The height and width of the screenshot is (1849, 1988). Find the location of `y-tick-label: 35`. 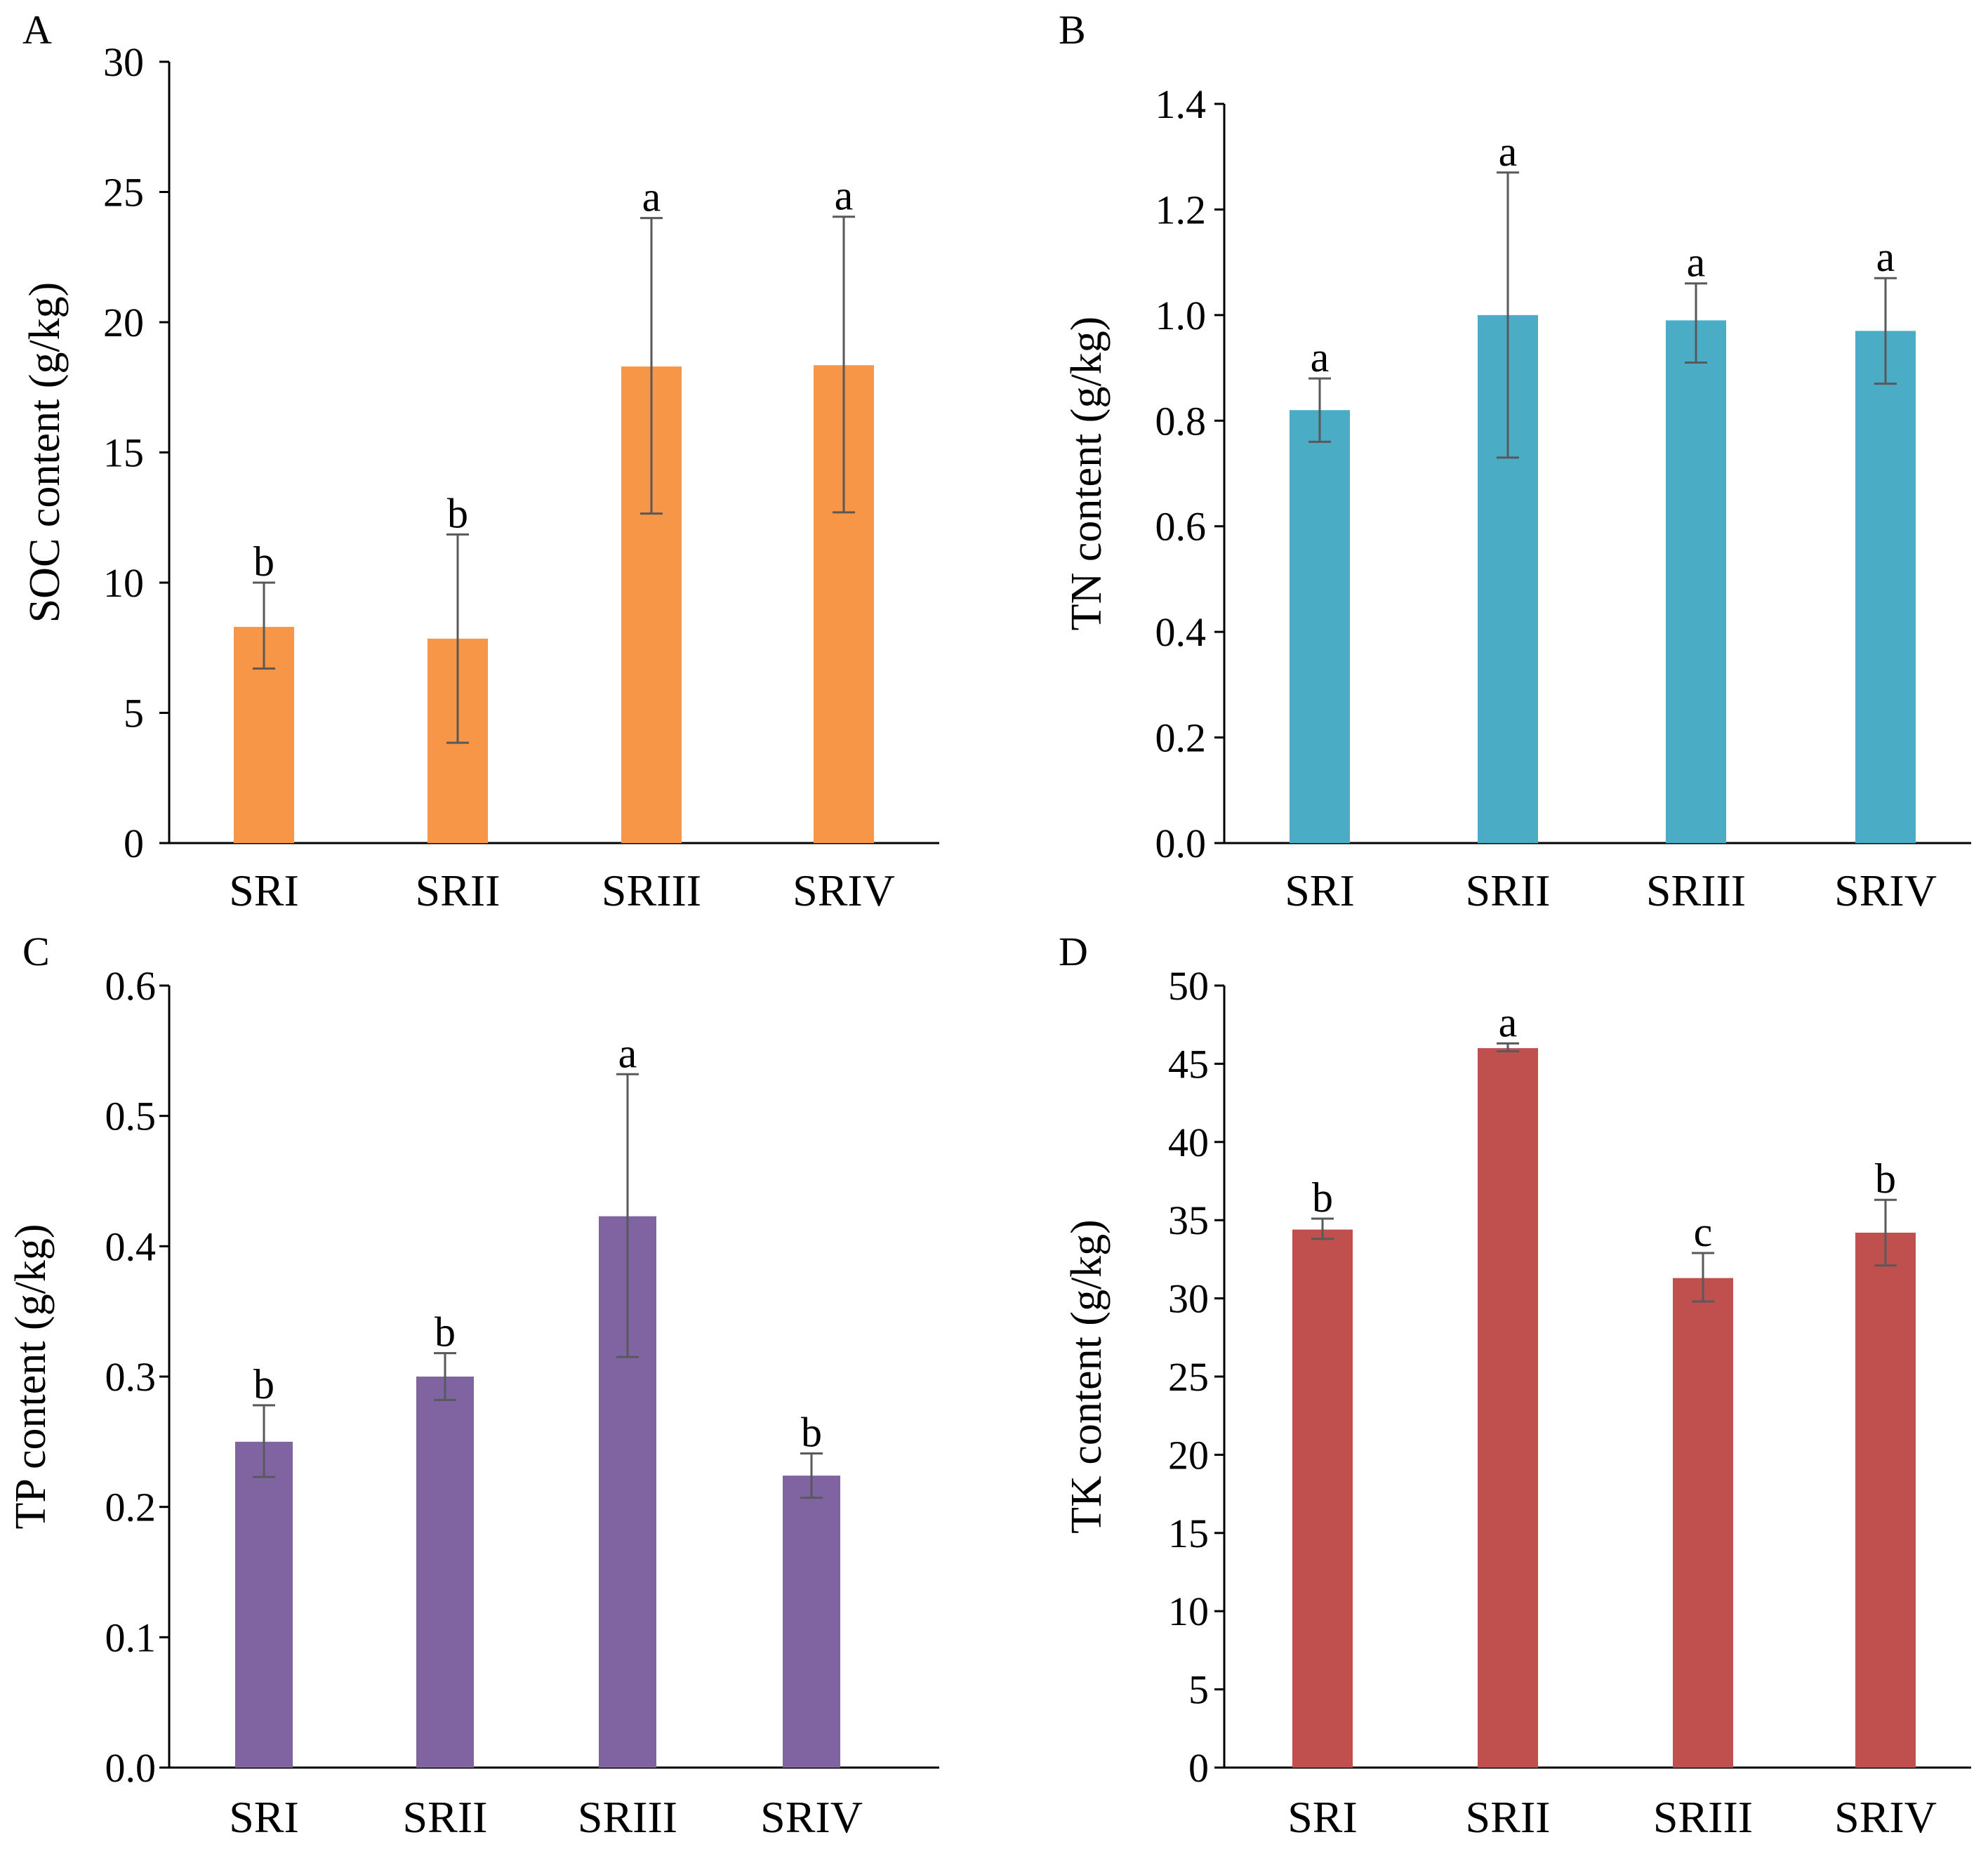

y-tick-label: 35 is located at coordinates (1188, 1220).